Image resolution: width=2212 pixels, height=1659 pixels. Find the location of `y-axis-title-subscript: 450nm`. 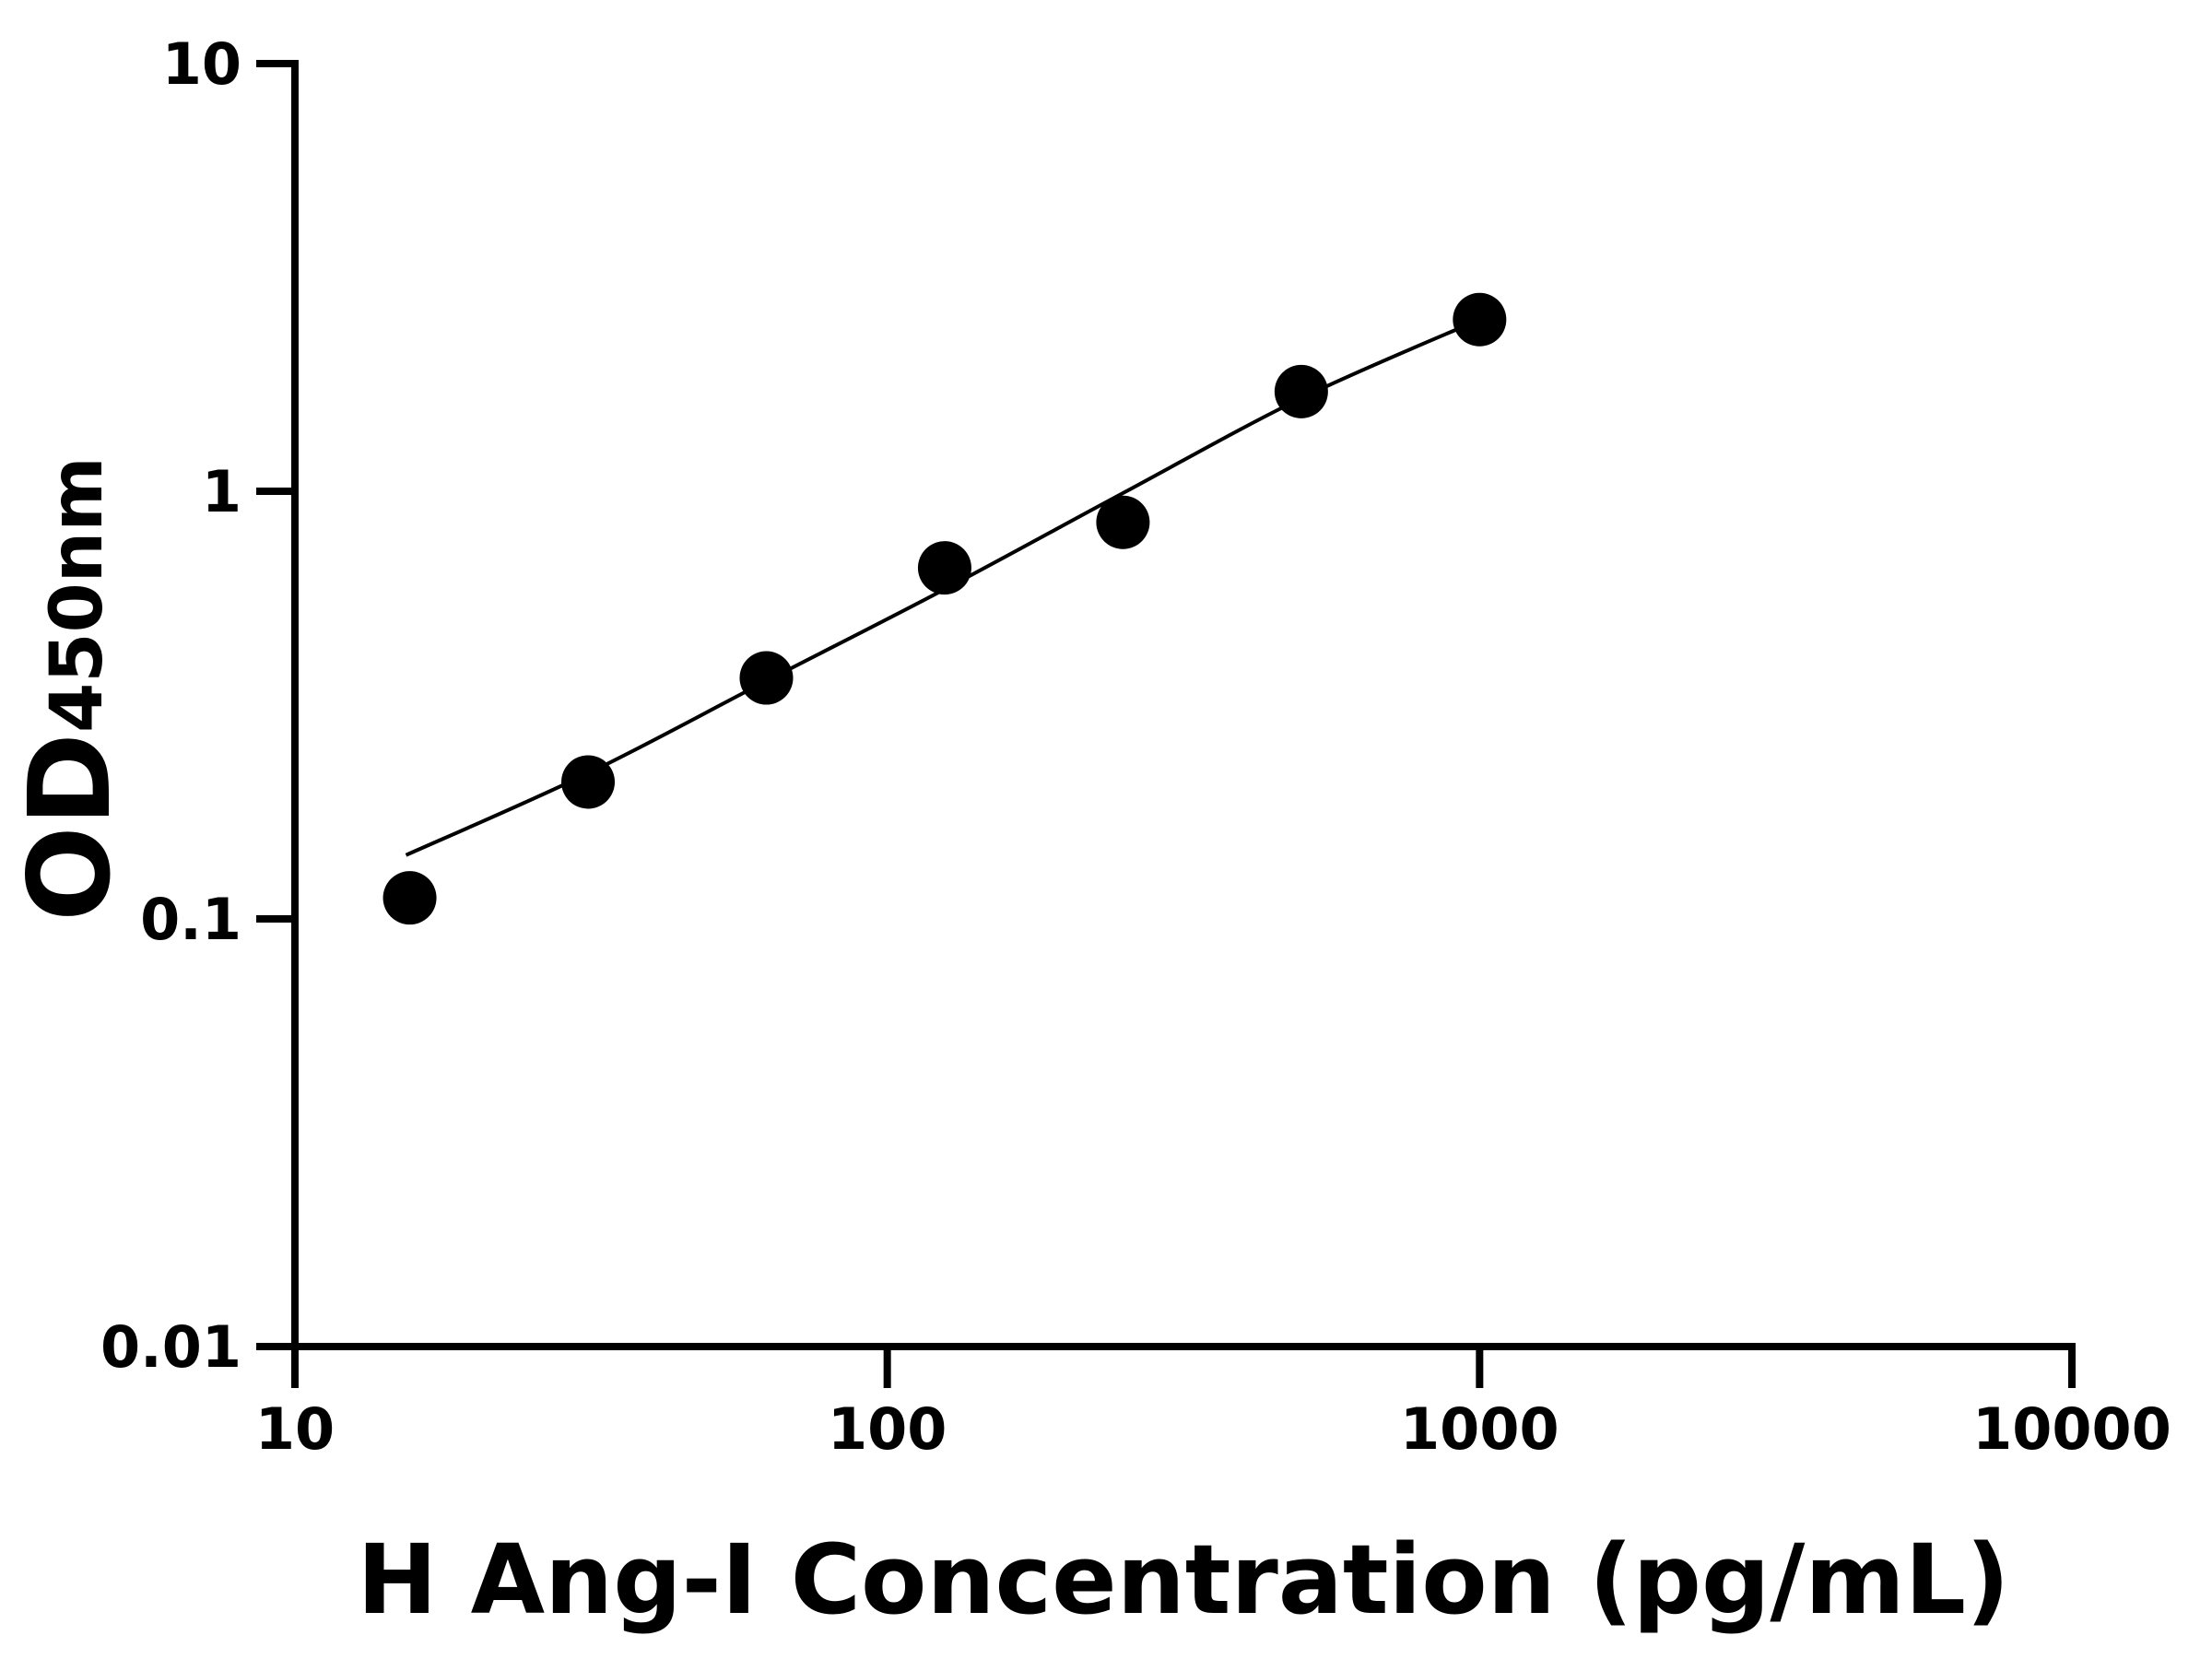

y-axis-title-subscript: 450nm is located at coordinates (77, 594).